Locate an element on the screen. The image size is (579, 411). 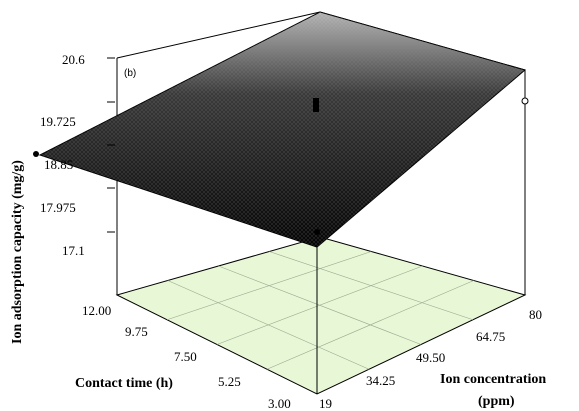
z-axis-ticks: 17.1 17.975 18.85 19.725 20.6 is located at coordinates (77, 155).